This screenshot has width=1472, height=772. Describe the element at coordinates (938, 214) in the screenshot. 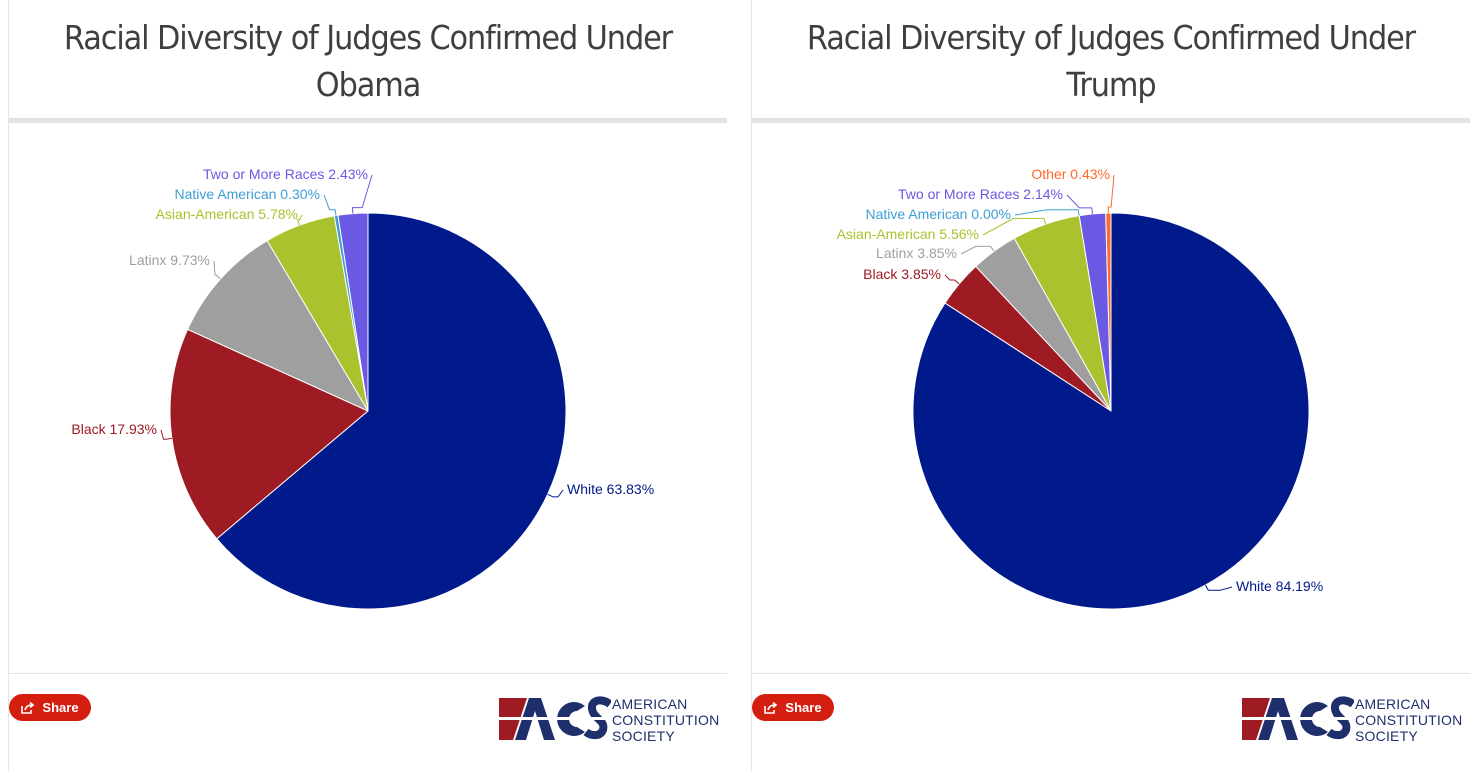

I see `data-label-native-american: Native American 0.00%` at that location.